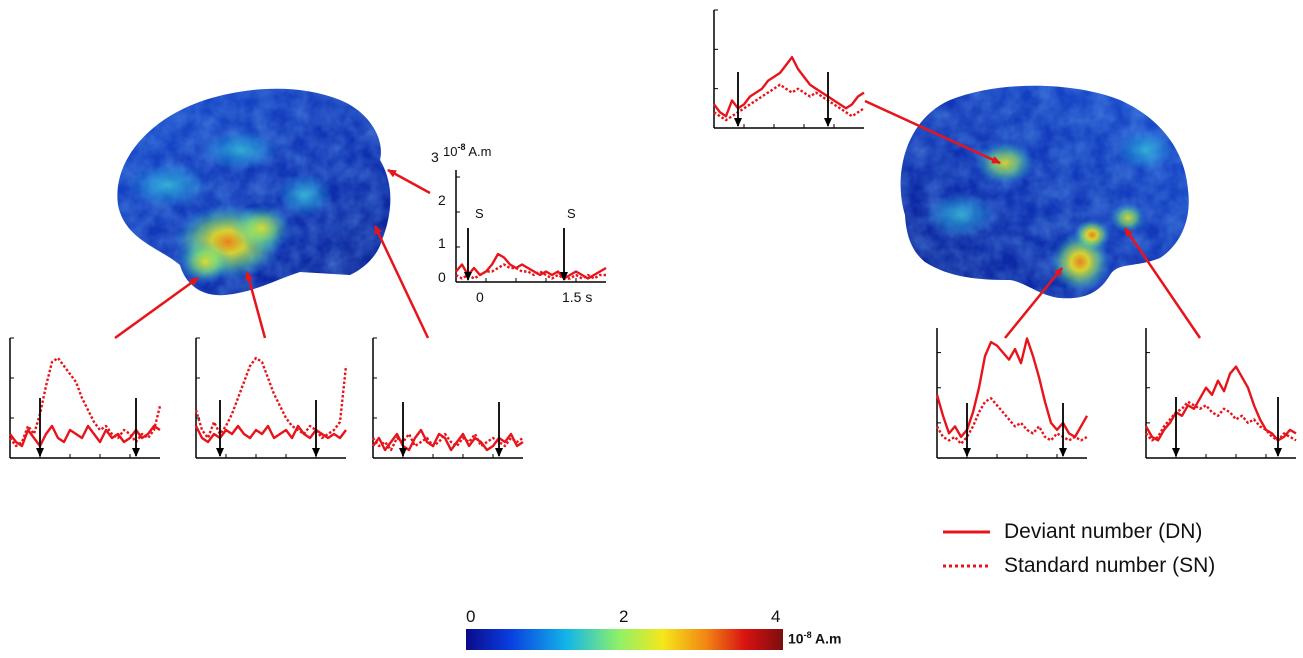  I want to click on arrow-right-parietal, so click(932, 132).